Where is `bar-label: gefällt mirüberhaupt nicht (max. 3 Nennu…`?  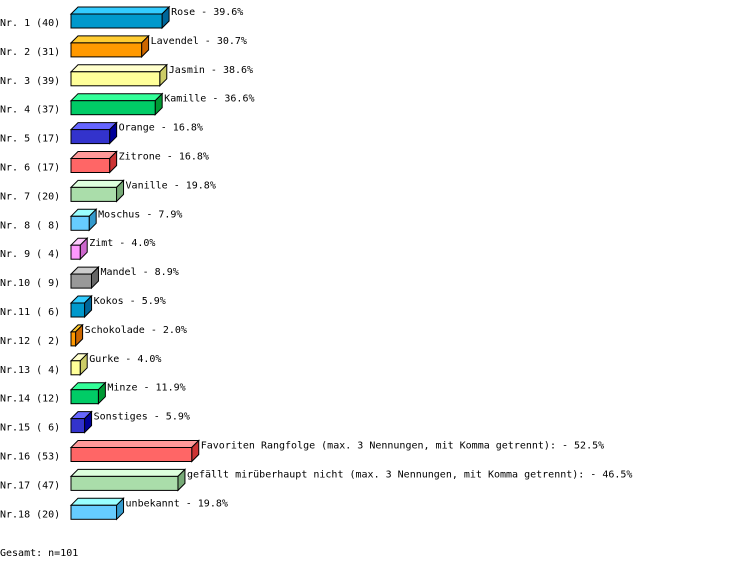 bar-label: gefällt mirüberhaupt nicht (max. 3 Nennu… is located at coordinates (410, 474).